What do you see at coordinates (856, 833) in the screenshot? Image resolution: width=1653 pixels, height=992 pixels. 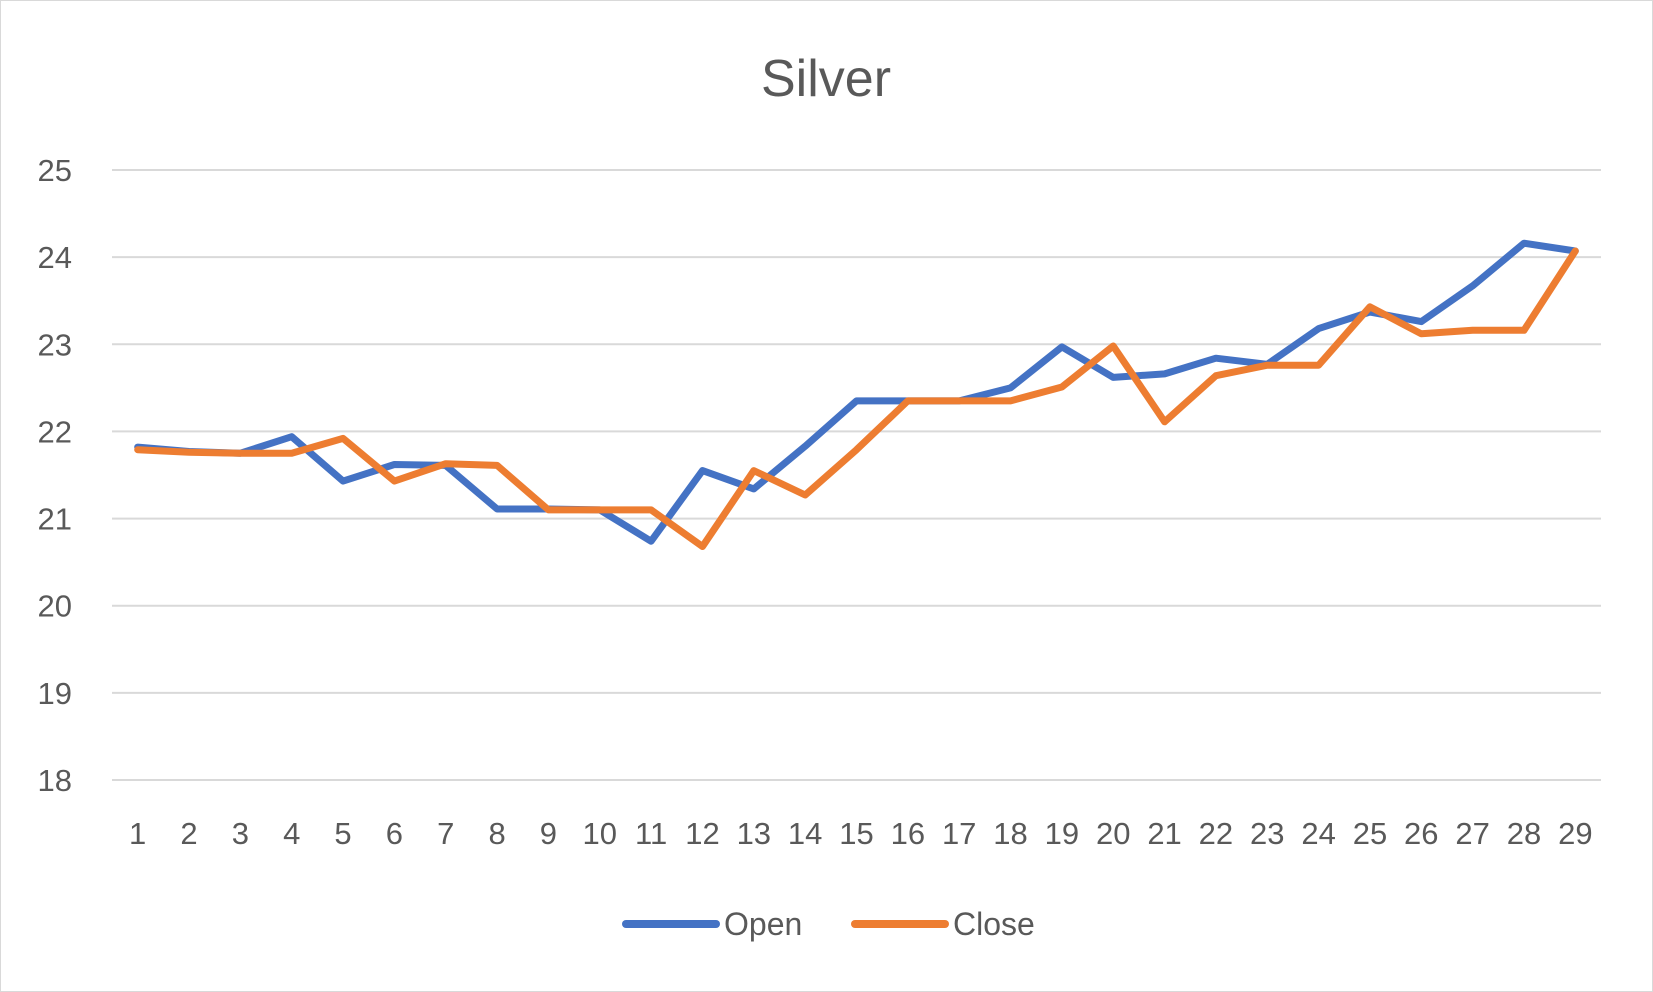 I see `x-tick-label: 15` at bounding box center [856, 833].